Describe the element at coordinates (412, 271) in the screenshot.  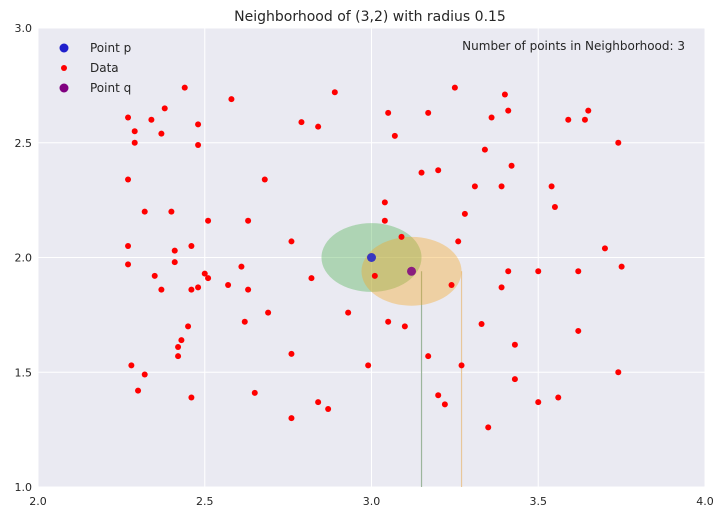
I see `point-q` at that location.